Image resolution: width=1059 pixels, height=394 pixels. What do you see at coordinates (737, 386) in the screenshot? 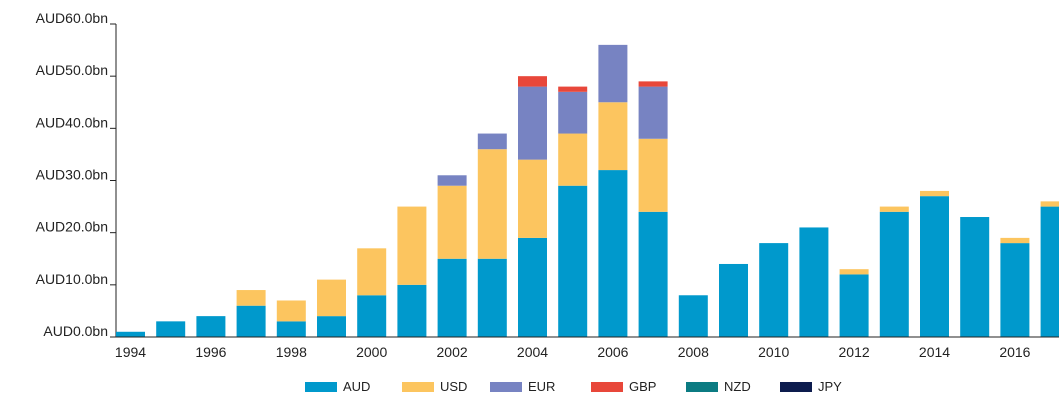
I see `legend-label: NZD` at bounding box center [737, 386].